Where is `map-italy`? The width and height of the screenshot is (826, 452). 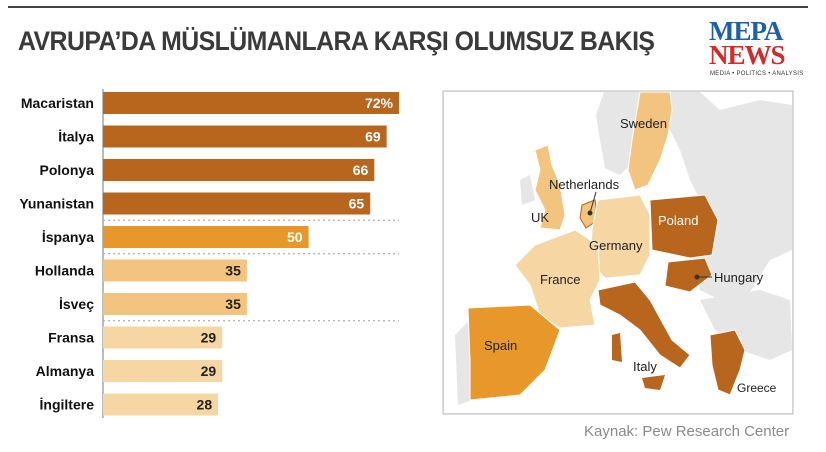
map-italy is located at coordinates (644, 325).